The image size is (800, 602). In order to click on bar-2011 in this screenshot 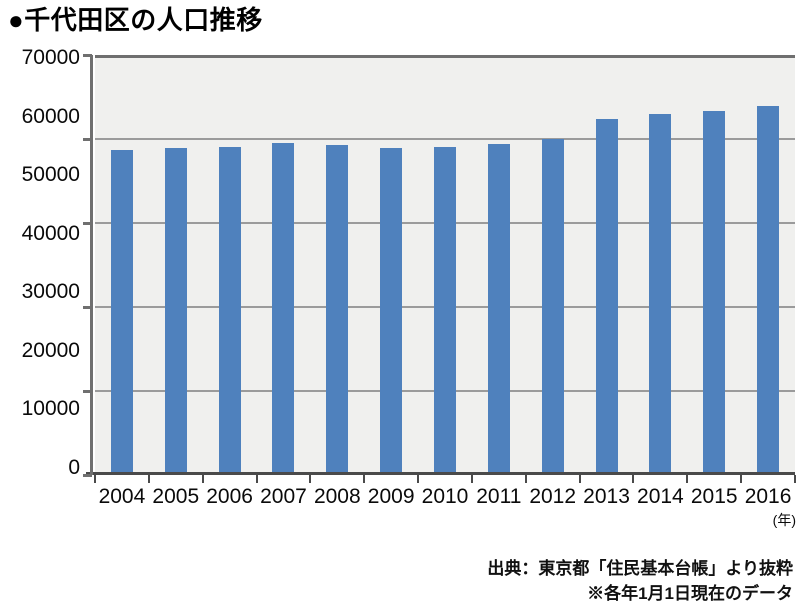, I will do `click(498, 308)`.